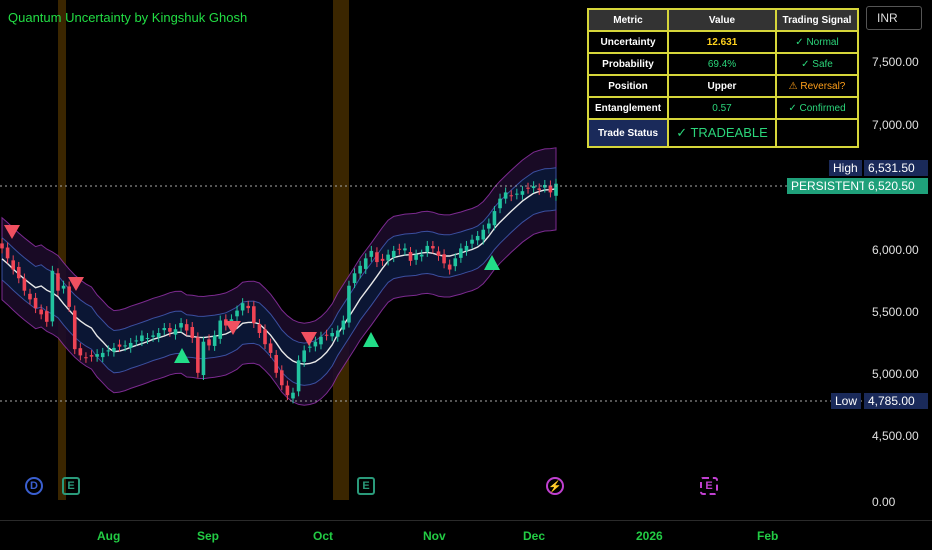 This screenshot has width=932, height=550. Describe the element at coordinates (895, 436) in the screenshot. I see `price-tick: 4,500.00` at that location.